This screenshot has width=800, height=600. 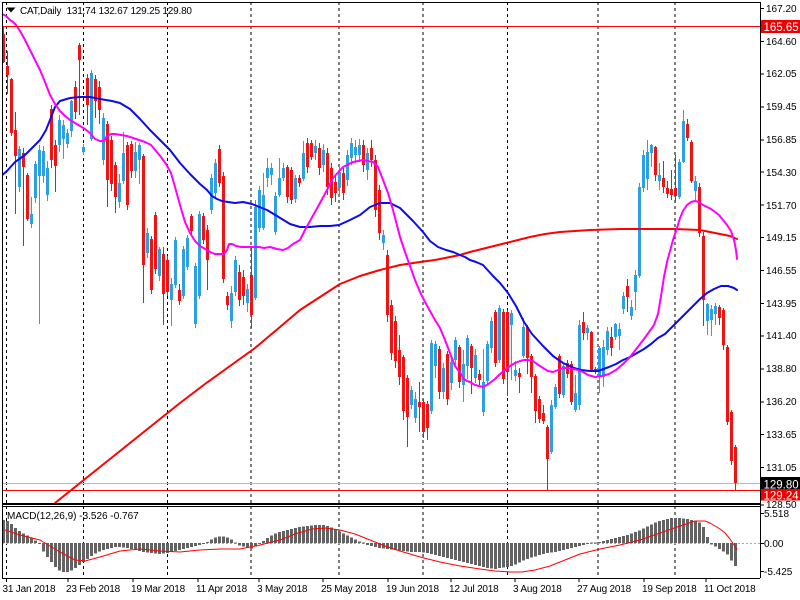 I want to click on svg-text: 151.70, so click(x=781, y=206).